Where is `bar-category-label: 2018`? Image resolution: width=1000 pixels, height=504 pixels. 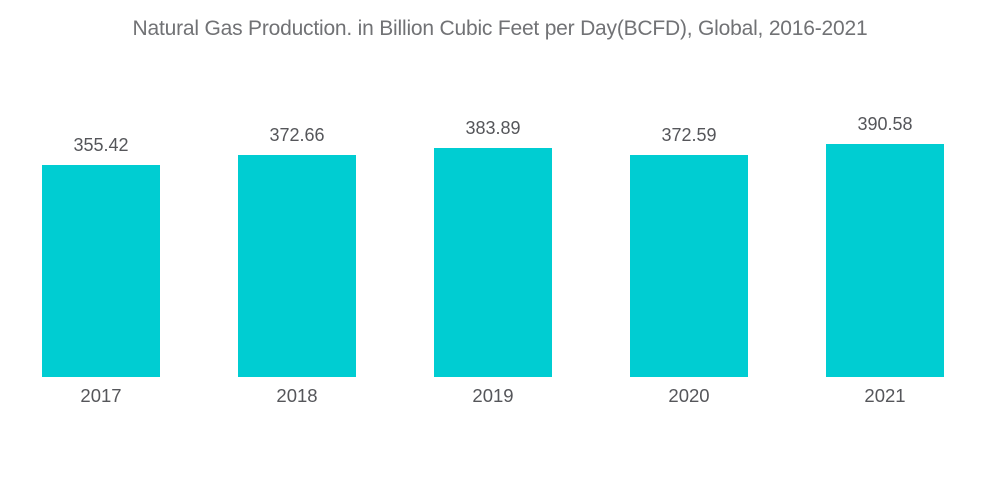 bar-category-label: 2018 is located at coordinates (297, 395).